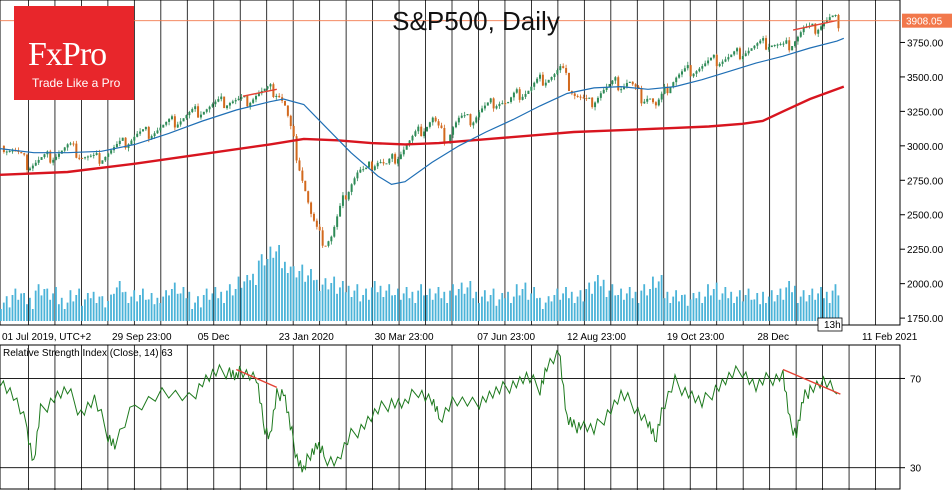  Describe the element at coordinates (67, 54) in the screenshot. I see `logo-brand: FxPro` at that location.